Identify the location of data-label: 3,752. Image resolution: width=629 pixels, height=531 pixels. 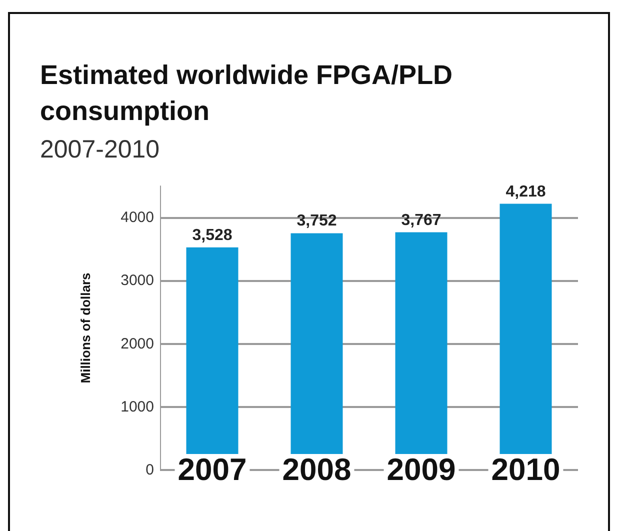
(316, 221).